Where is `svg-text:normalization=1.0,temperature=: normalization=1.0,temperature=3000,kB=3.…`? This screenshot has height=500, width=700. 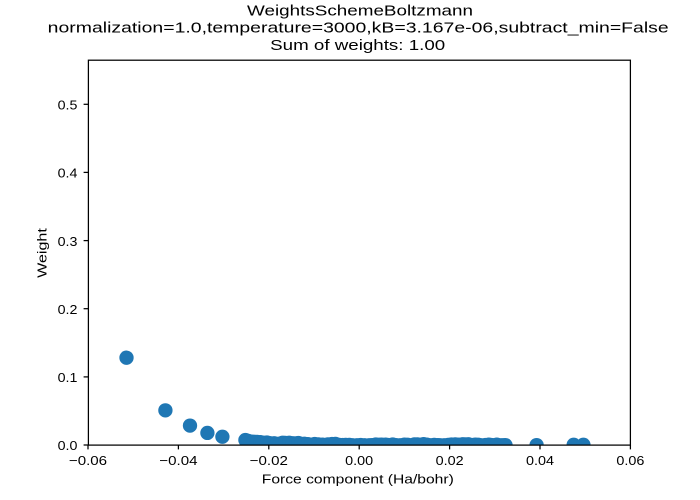 svg-text:normalization=1.0,temperature=: normalization=1.0,temperature=3000,kB=3.… is located at coordinates (358, 28).